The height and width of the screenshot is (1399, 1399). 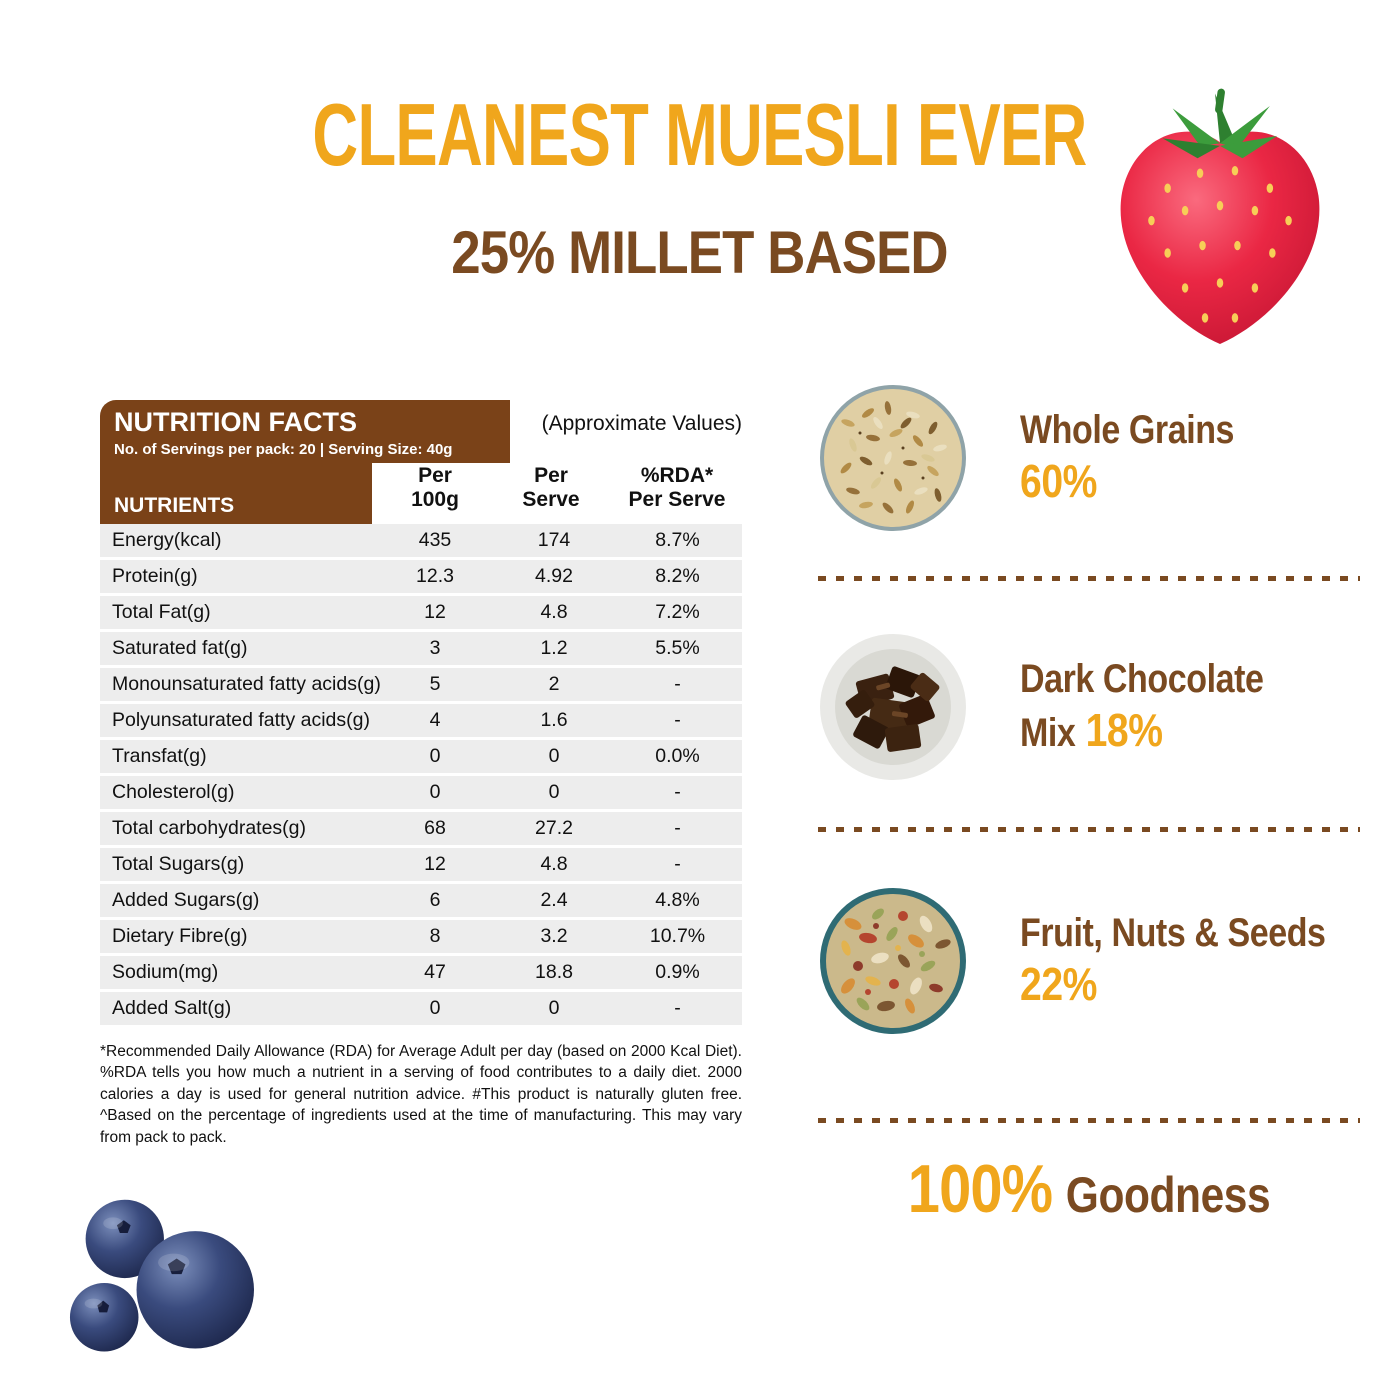 I want to click on per-100g-value: 3, so click(x=435, y=648).